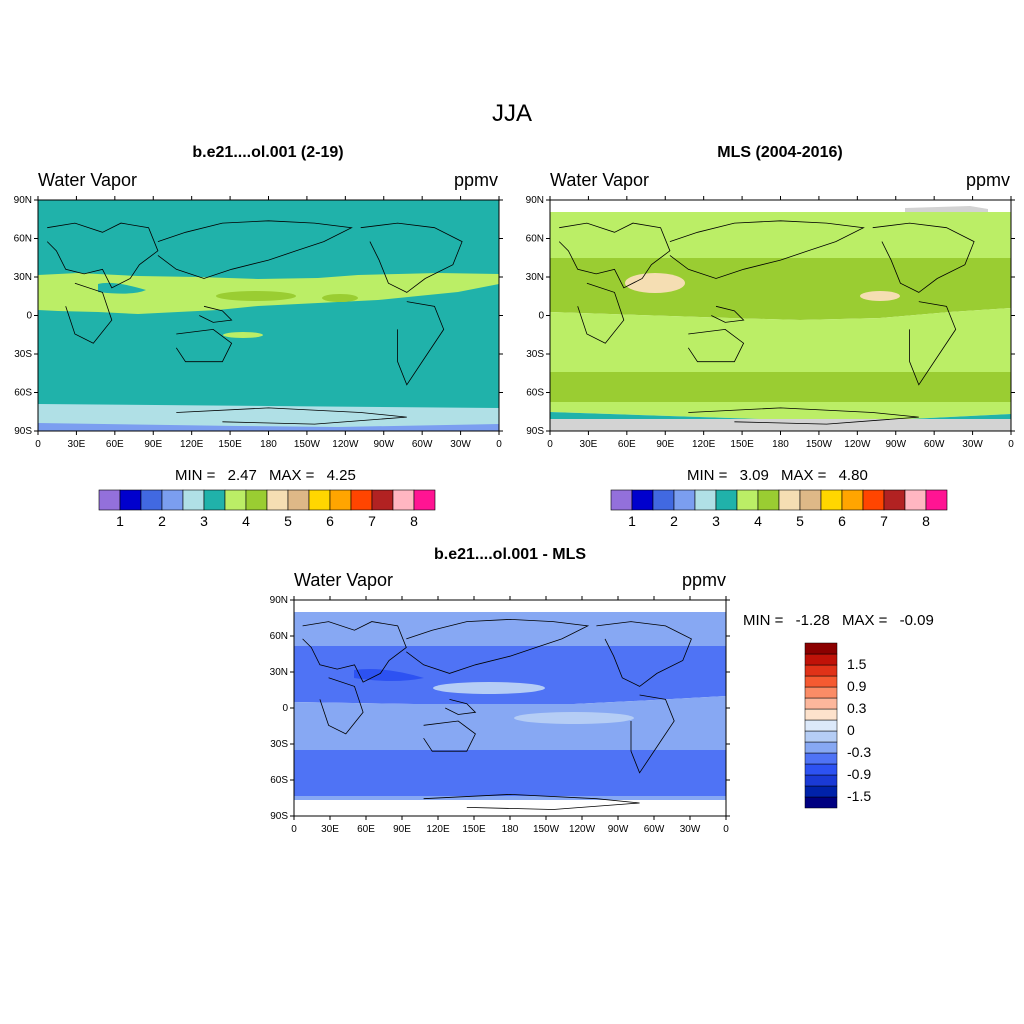  What do you see at coordinates (754, 475) in the screenshot?
I see `obs-min-value: 3.09` at bounding box center [754, 475].